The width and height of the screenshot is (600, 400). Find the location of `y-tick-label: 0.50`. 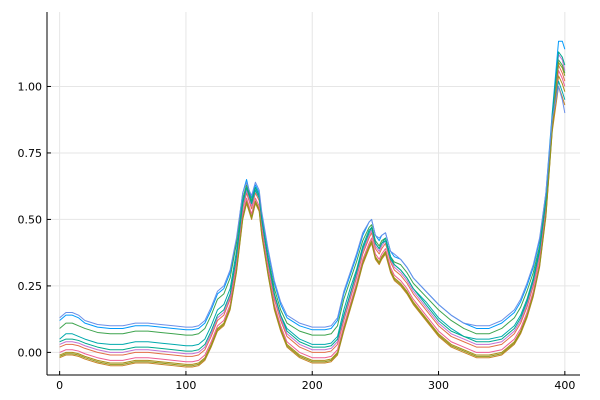

y-tick-label: 0.50 is located at coordinates (30, 219).